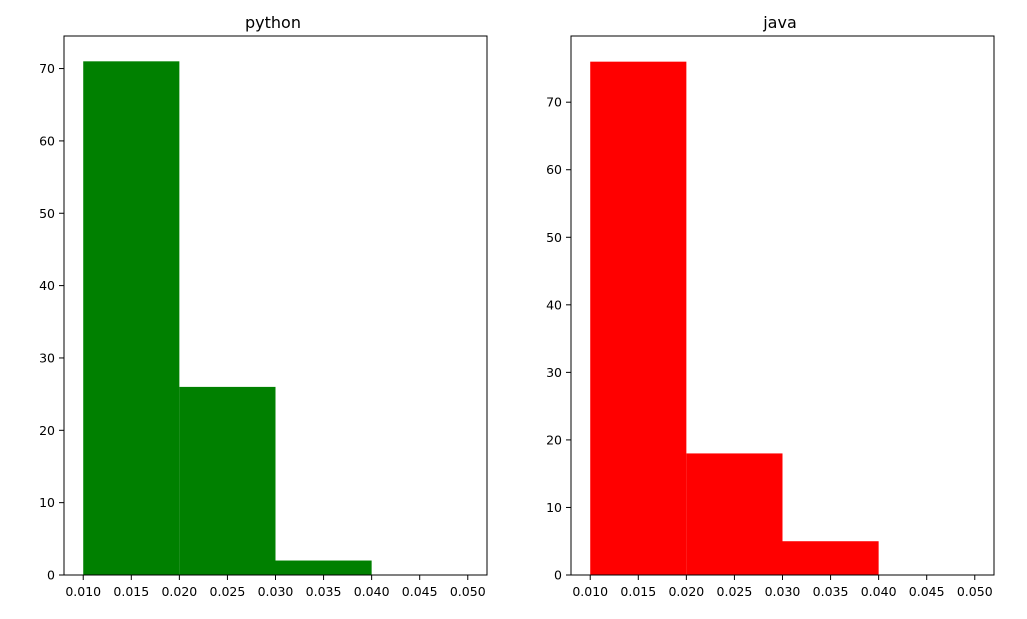 The height and width of the screenshot is (619, 1027). What do you see at coordinates (779, 22) in the screenshot?
I see `subplot-title: java` at bounding box center [779, 22].